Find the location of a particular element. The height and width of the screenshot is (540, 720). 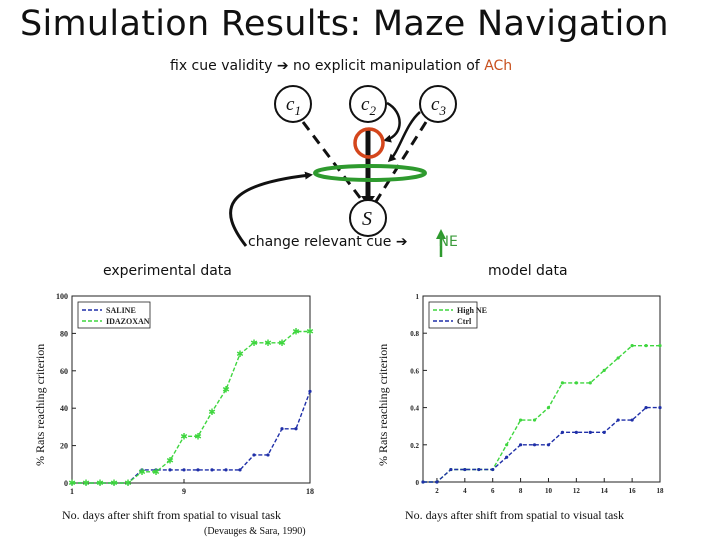

y-tick-label: 0.8 is located at coordinates (414, 334).